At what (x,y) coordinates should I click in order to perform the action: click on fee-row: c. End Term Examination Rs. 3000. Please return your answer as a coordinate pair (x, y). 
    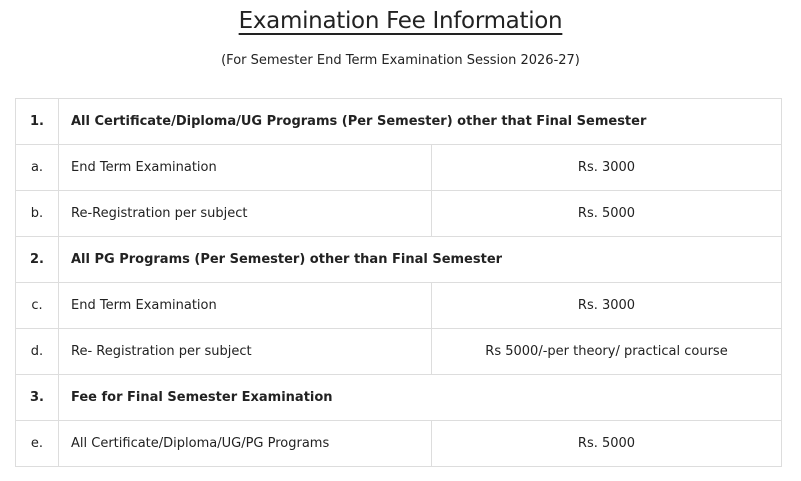
    Looking at the image, I should click on (398, 305).